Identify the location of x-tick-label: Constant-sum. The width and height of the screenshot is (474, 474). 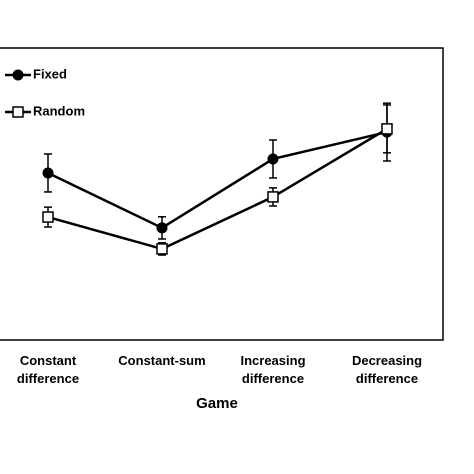
(162, 360).